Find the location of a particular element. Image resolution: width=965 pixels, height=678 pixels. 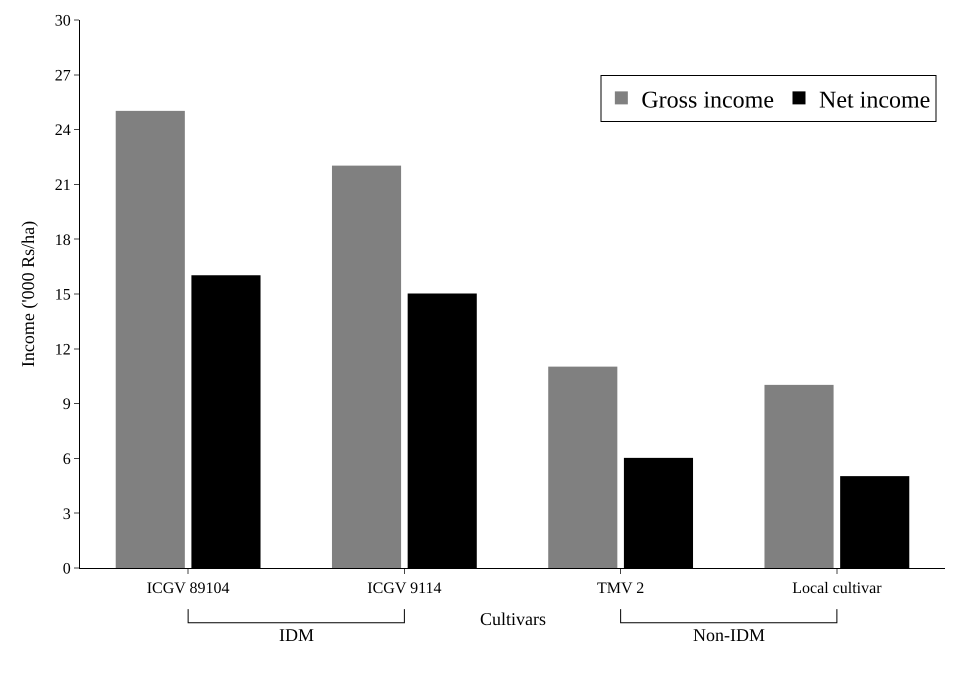

x-axis-title: Cultivars is located at coordinates (513, 619).